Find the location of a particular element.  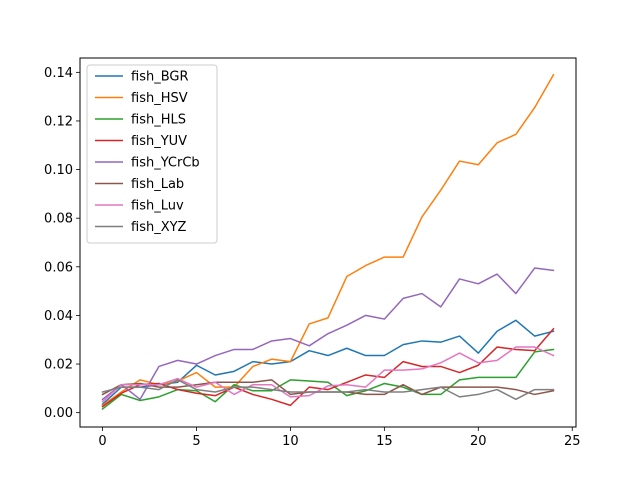

y-tick-label: 0.10 is located at coordinates (58, 170).